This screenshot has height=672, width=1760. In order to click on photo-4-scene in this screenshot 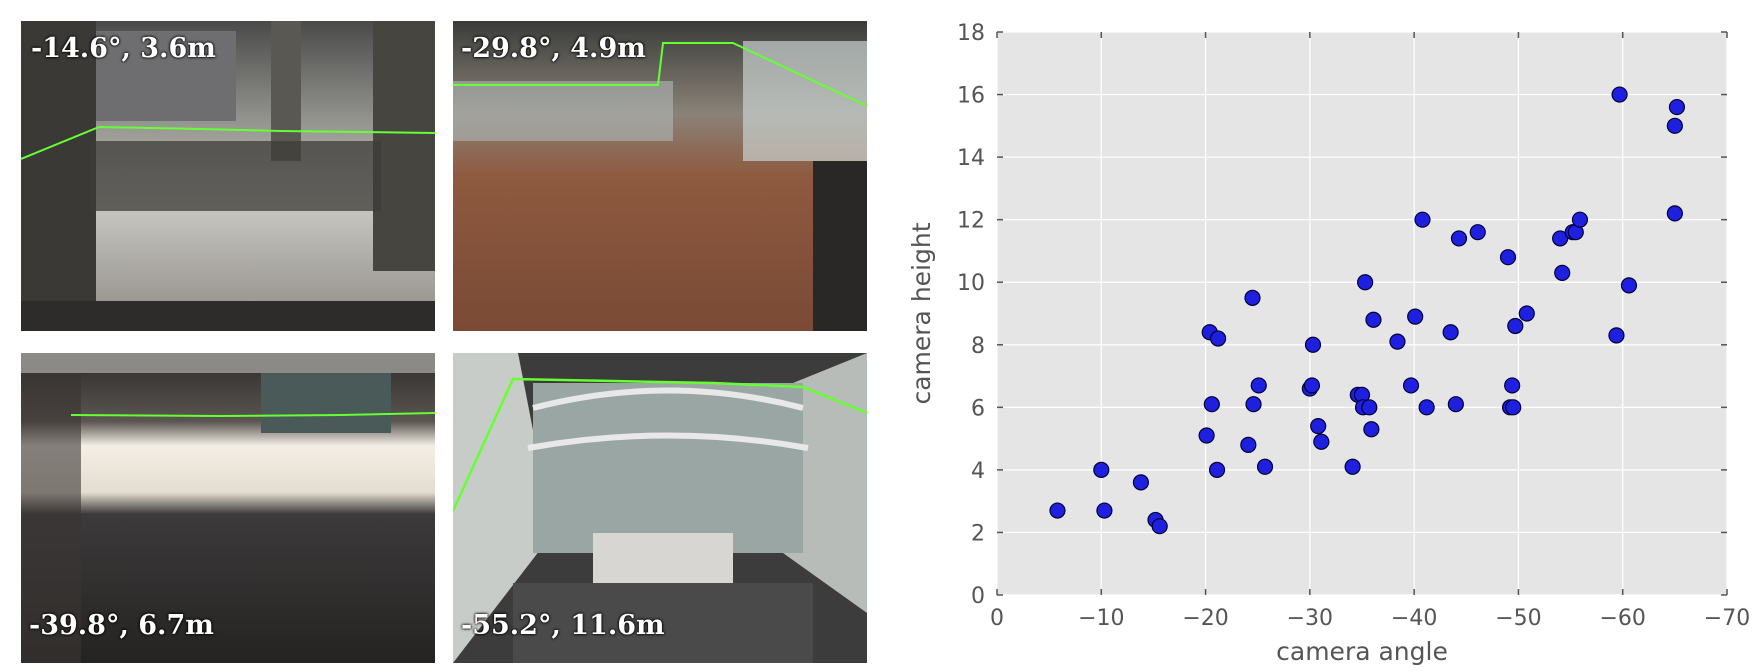, I will do `click(660, 508)`.